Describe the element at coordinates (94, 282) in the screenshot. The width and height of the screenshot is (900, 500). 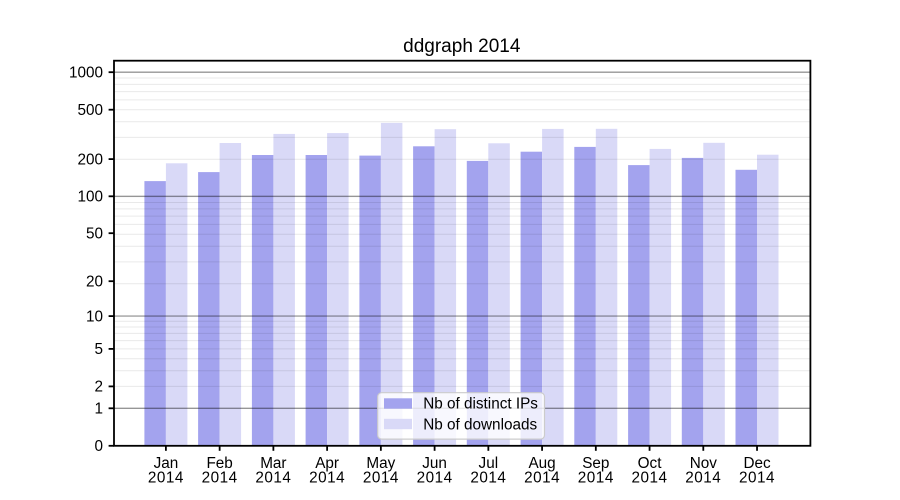
I see `svg-text: 20` at that location.